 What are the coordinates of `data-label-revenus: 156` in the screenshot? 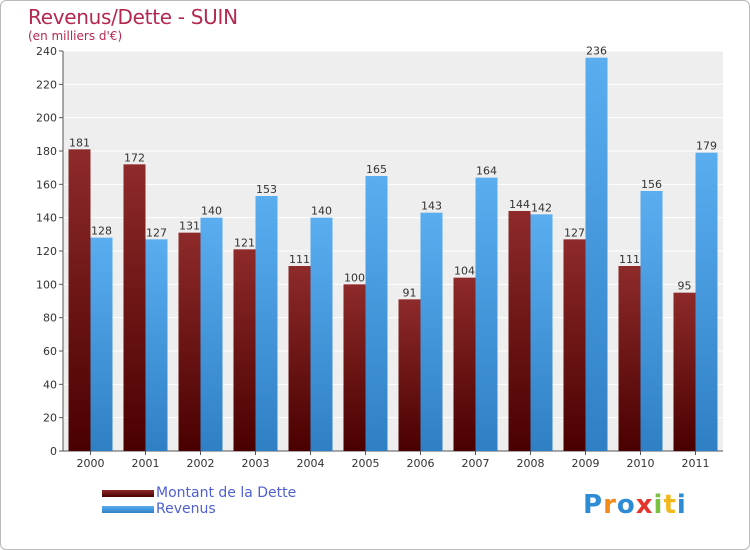 It's located at (651, 184).